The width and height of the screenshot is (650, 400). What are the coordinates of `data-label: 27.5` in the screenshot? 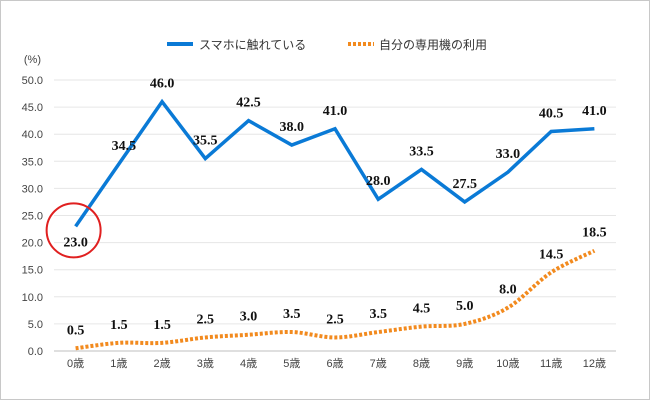 It's located at (464, 184).